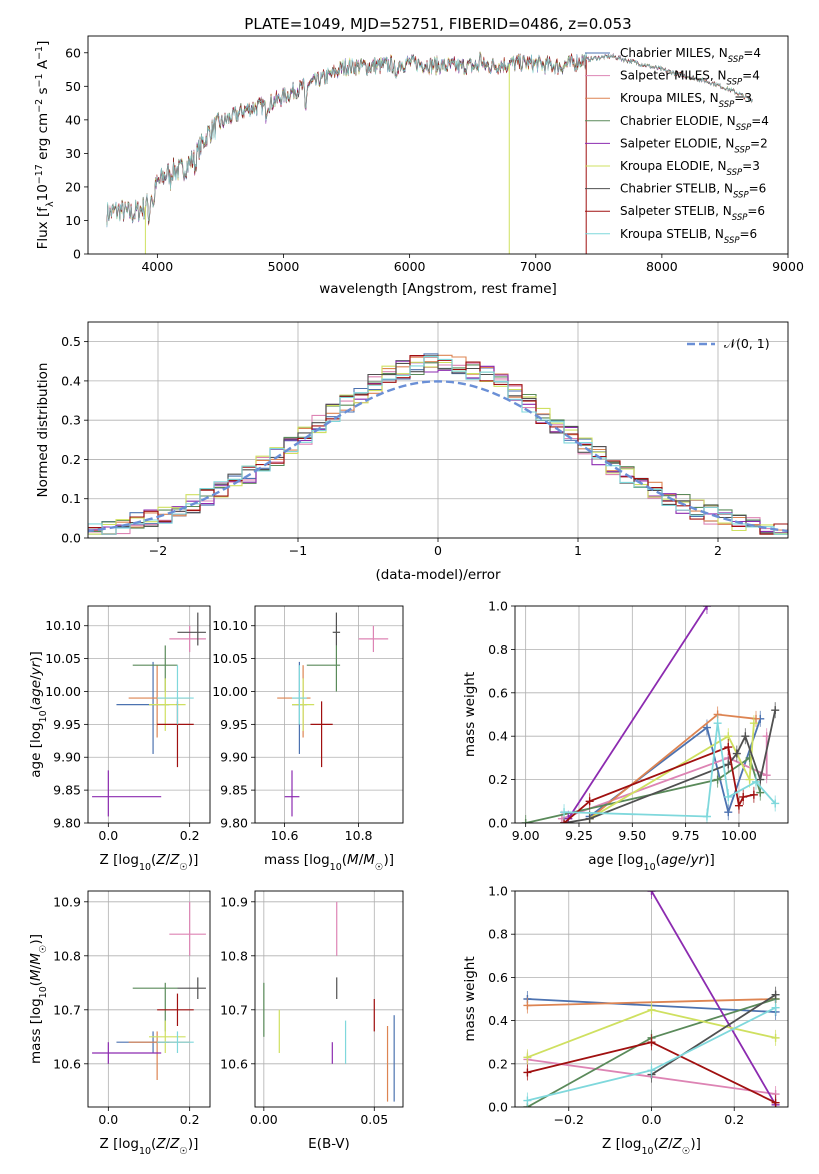 The width and height of the screenshot is (819, 1174). I want to click on label-part: −17, so click(39, 174).